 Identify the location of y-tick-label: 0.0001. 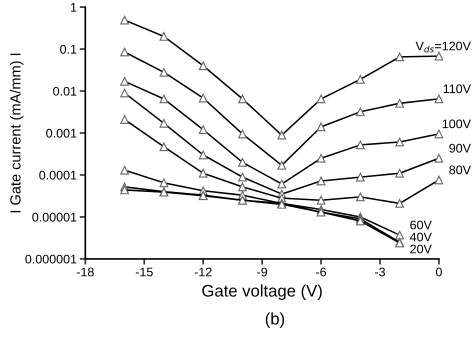
(57, 175).